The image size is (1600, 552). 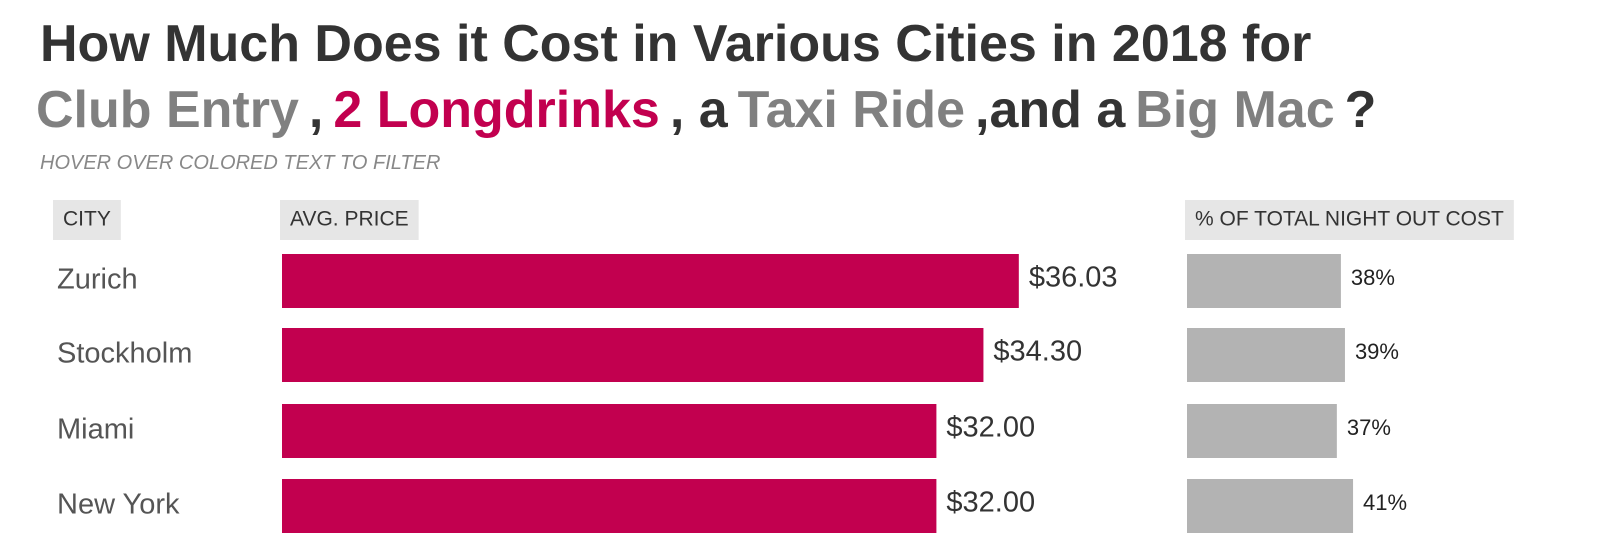 I want to click on category-label: Miami, so click(x=95, y=430).